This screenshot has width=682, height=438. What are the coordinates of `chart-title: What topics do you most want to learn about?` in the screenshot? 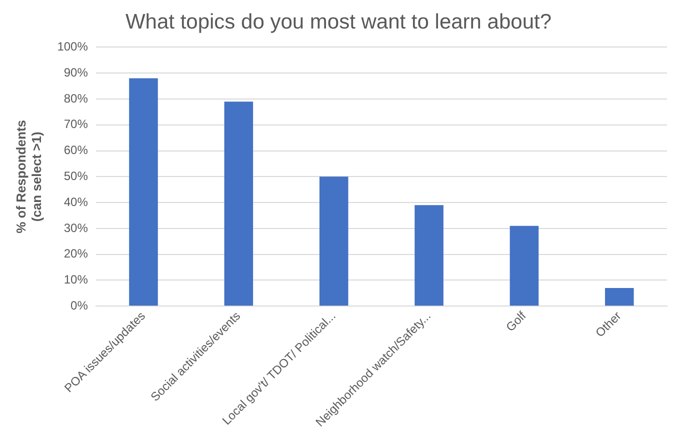 It's located at (338, 22).